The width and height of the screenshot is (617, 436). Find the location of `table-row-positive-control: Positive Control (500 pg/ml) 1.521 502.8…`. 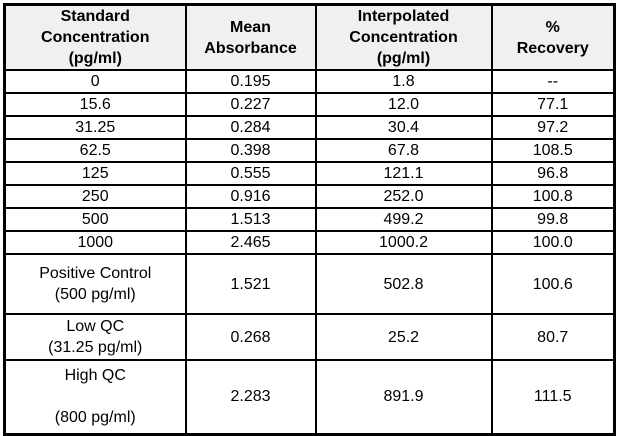

table-row-positive-control: Positive Control (500 pg/ml) 1.521 502.8… is located at coordinates (309, 284).